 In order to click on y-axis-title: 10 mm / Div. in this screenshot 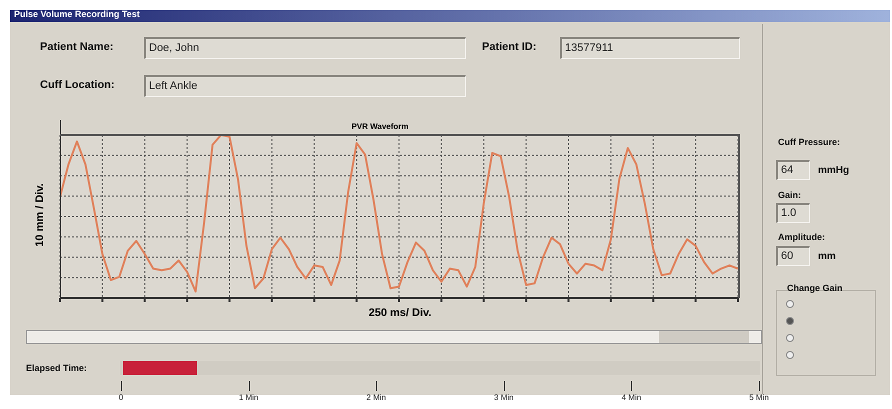, I will do `click(40, 215)`.